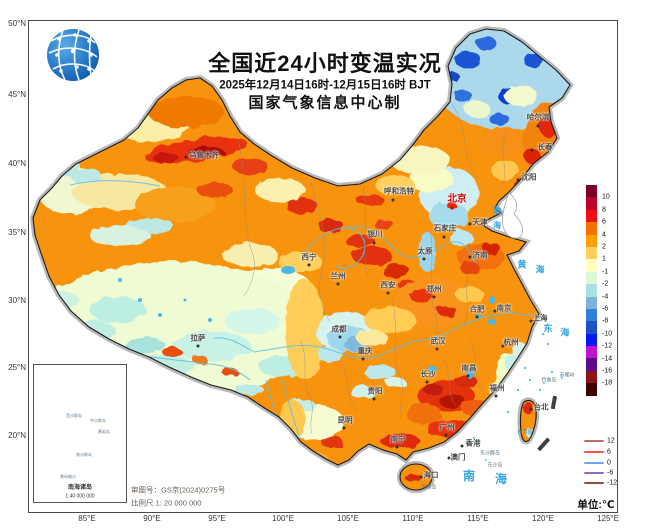 The height and width of the screenshot is (530, 650). Describe the element at coordinates (567, 375) in the screenshot. I see `island-name-label: 赤尾屿` at that location.